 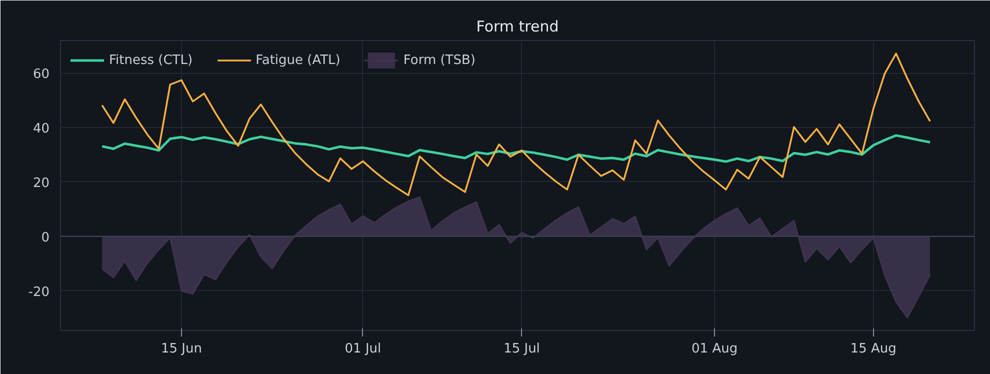 What do you see at coordinates (873, 349) in the screenshot?
I see `x-tick-label: 15 Aug` at bounding box center [873, 349].